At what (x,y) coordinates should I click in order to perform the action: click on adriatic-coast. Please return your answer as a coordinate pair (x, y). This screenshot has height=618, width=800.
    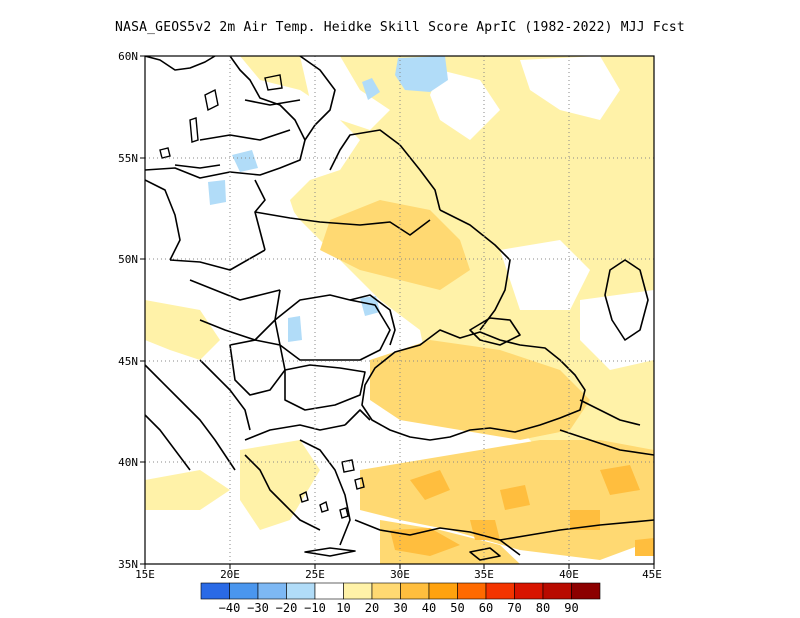
    Looking at the image, I should click on (190, 417).